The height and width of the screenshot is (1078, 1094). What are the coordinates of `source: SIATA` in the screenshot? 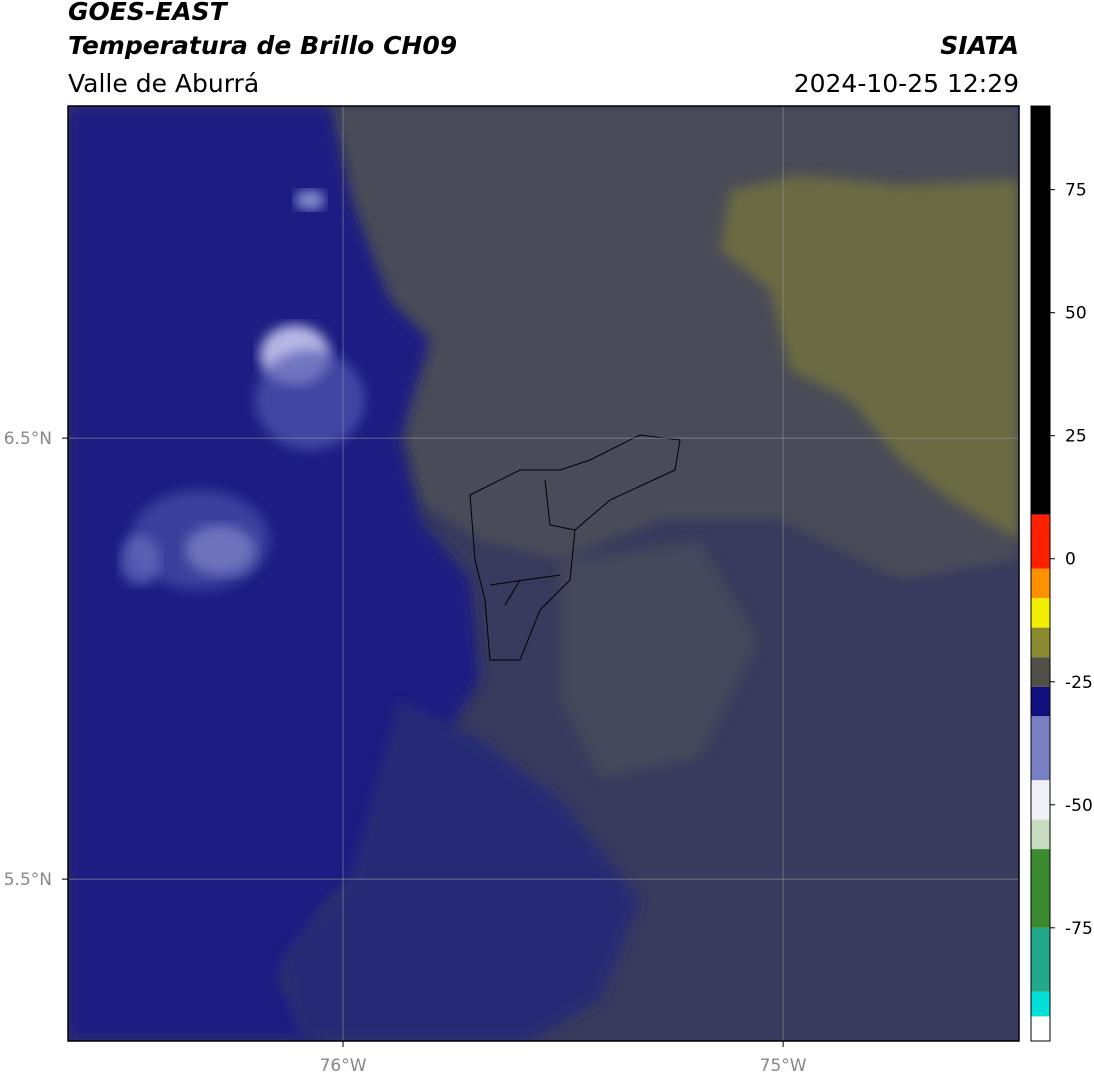 It's located at (979, 45).